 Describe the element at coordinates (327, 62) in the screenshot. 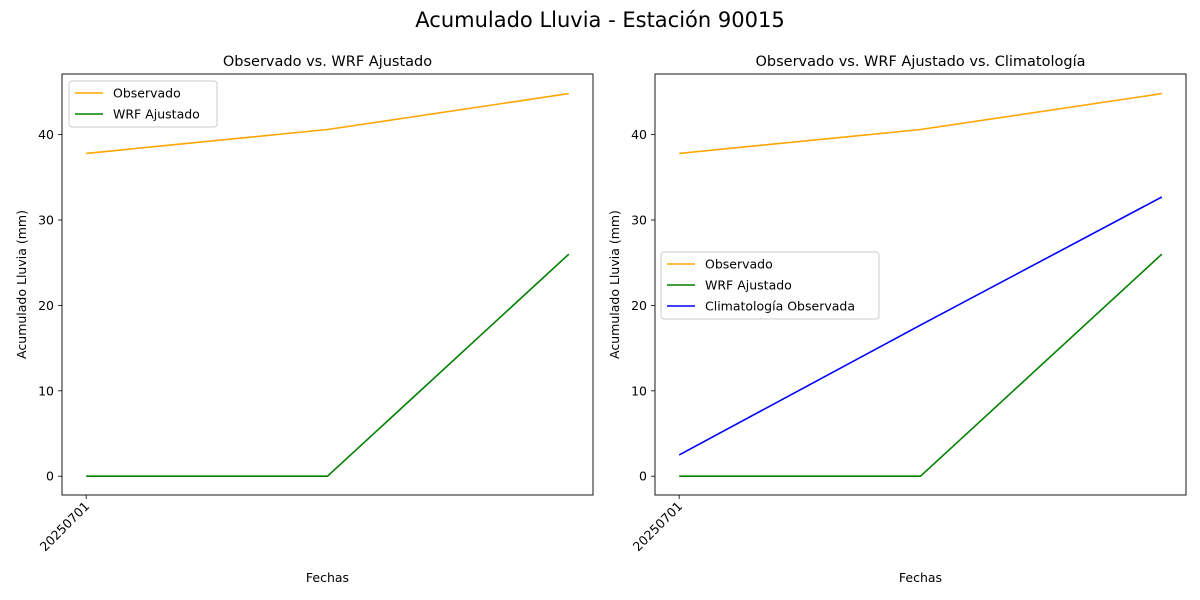

I see `plot-title: Observado vs. WRF Ajustado` at that location.